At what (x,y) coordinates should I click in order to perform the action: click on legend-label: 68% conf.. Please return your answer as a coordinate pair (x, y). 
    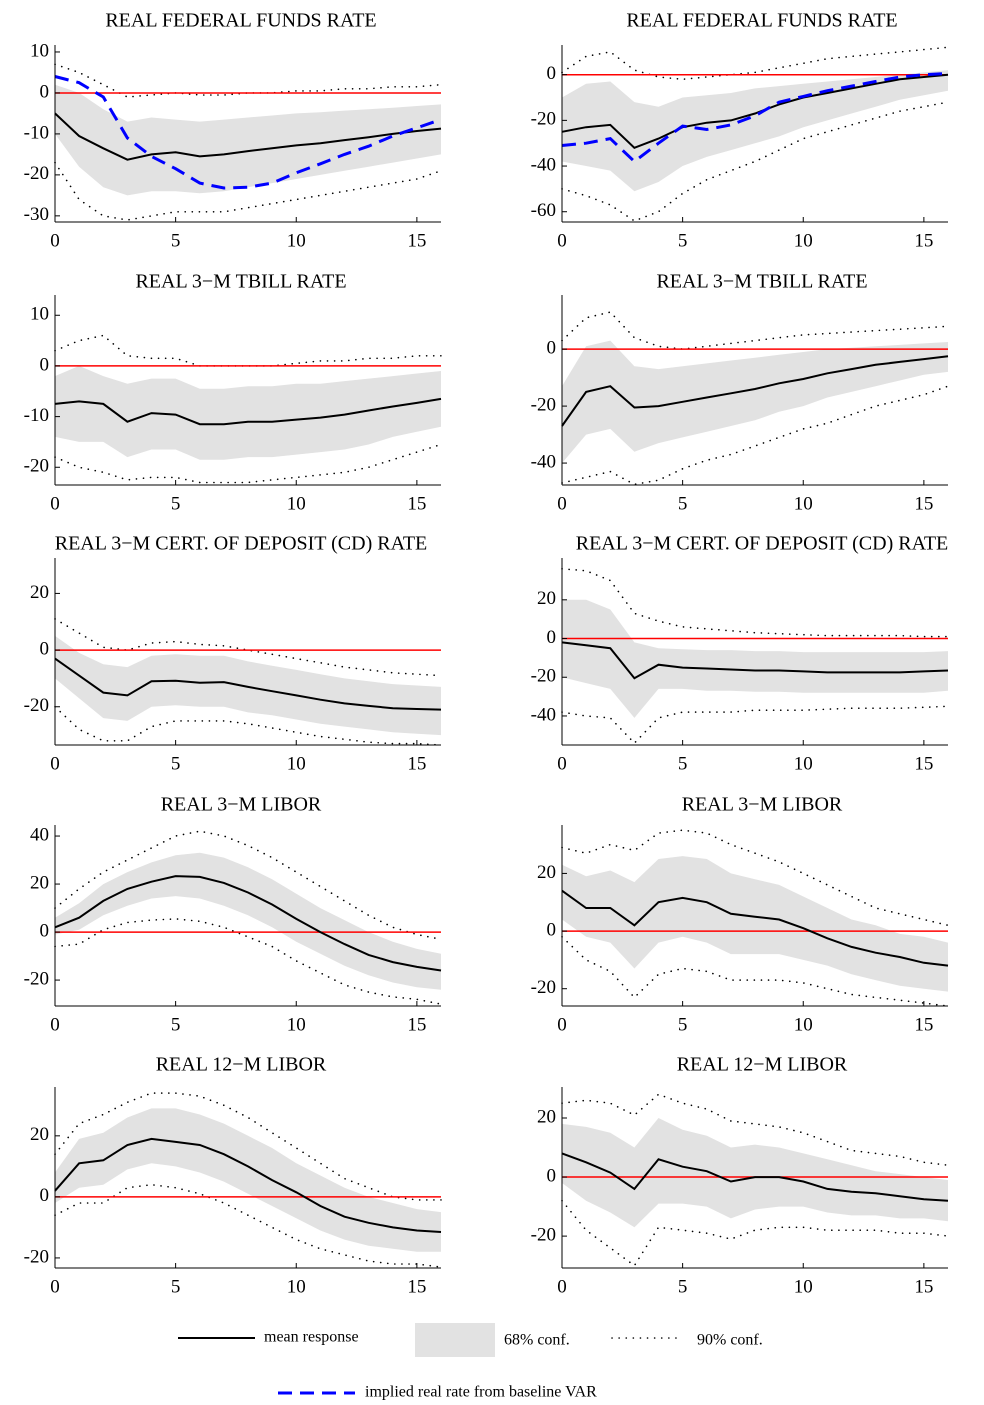
    Looking at the image, I should click on (537, 1340).